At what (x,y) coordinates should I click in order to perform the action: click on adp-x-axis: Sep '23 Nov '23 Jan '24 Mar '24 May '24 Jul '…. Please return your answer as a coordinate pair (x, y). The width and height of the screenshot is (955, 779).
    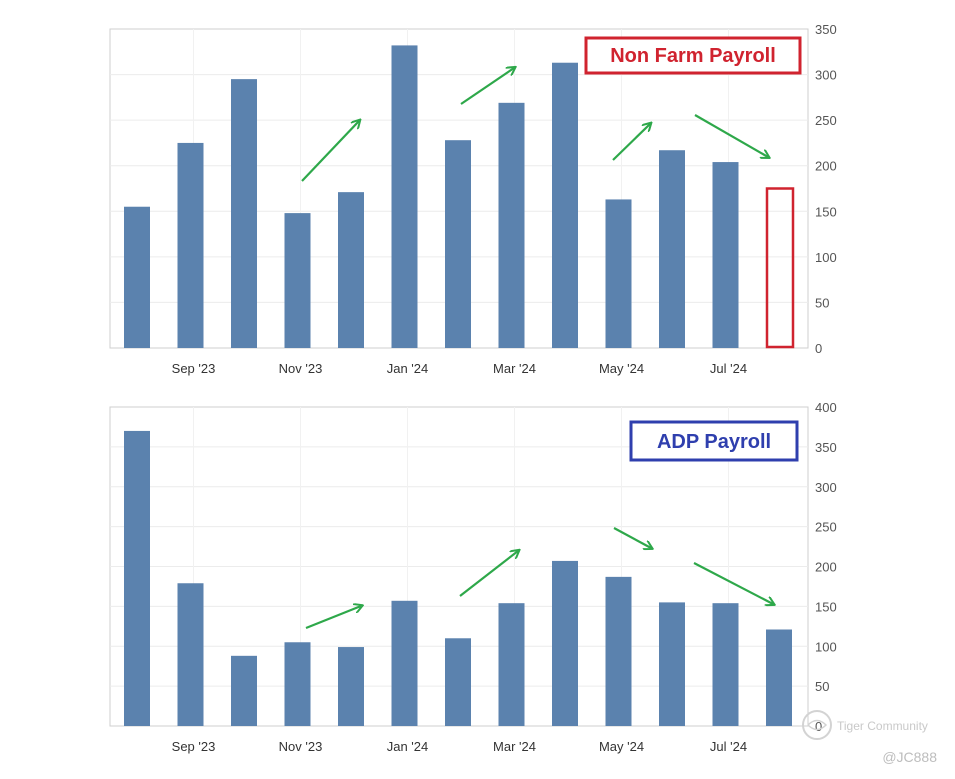
    Looking at the image, I should click on (459, 746).